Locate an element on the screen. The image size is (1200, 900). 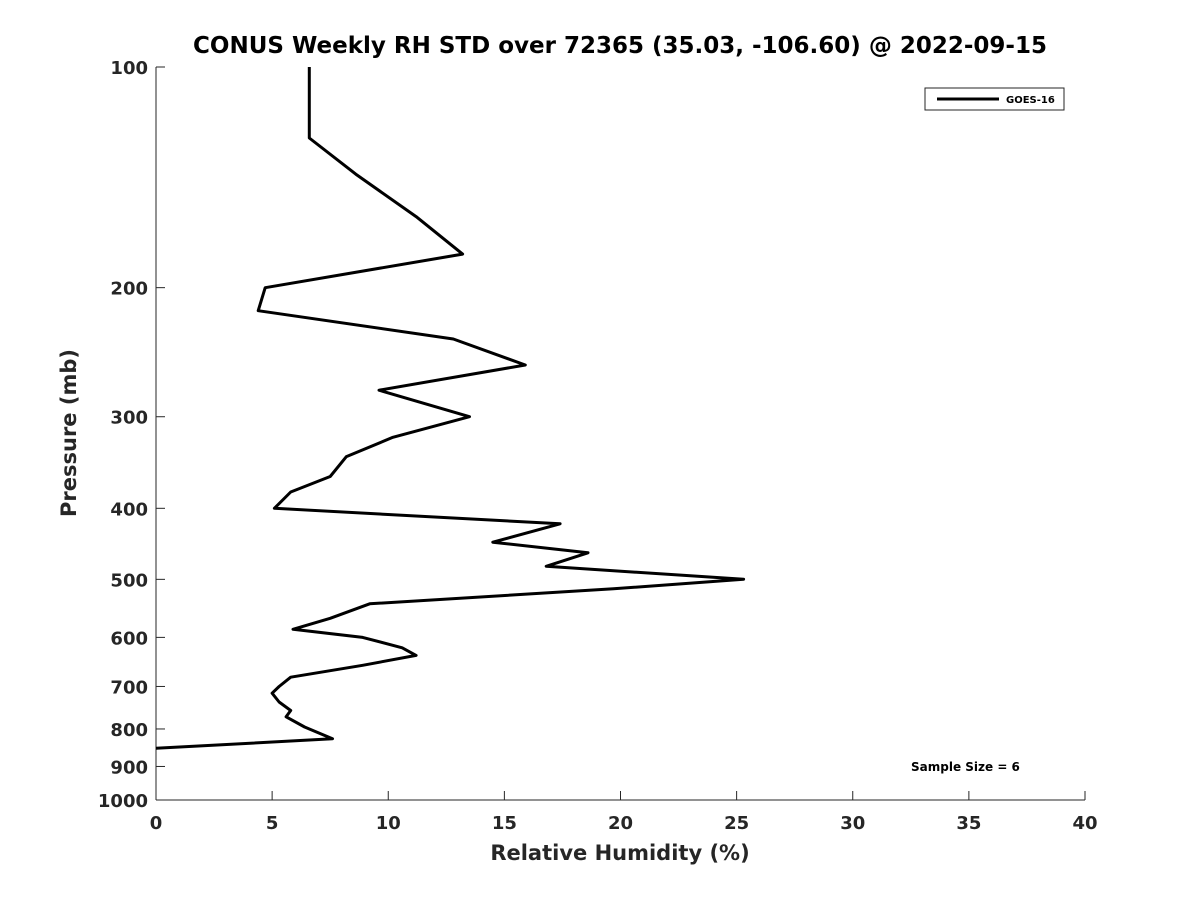
y-tick-label: 1000 is located at coordinates (123, 801).